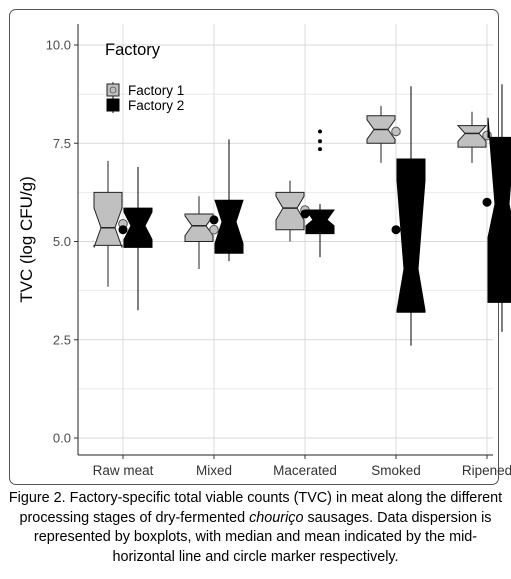 The width and height of the screenshot is (511, 579). What do you see at coordinates (156, 90) in the screenshot?
I see `legend-label: Factory 1` at bounding box center [156, 90].